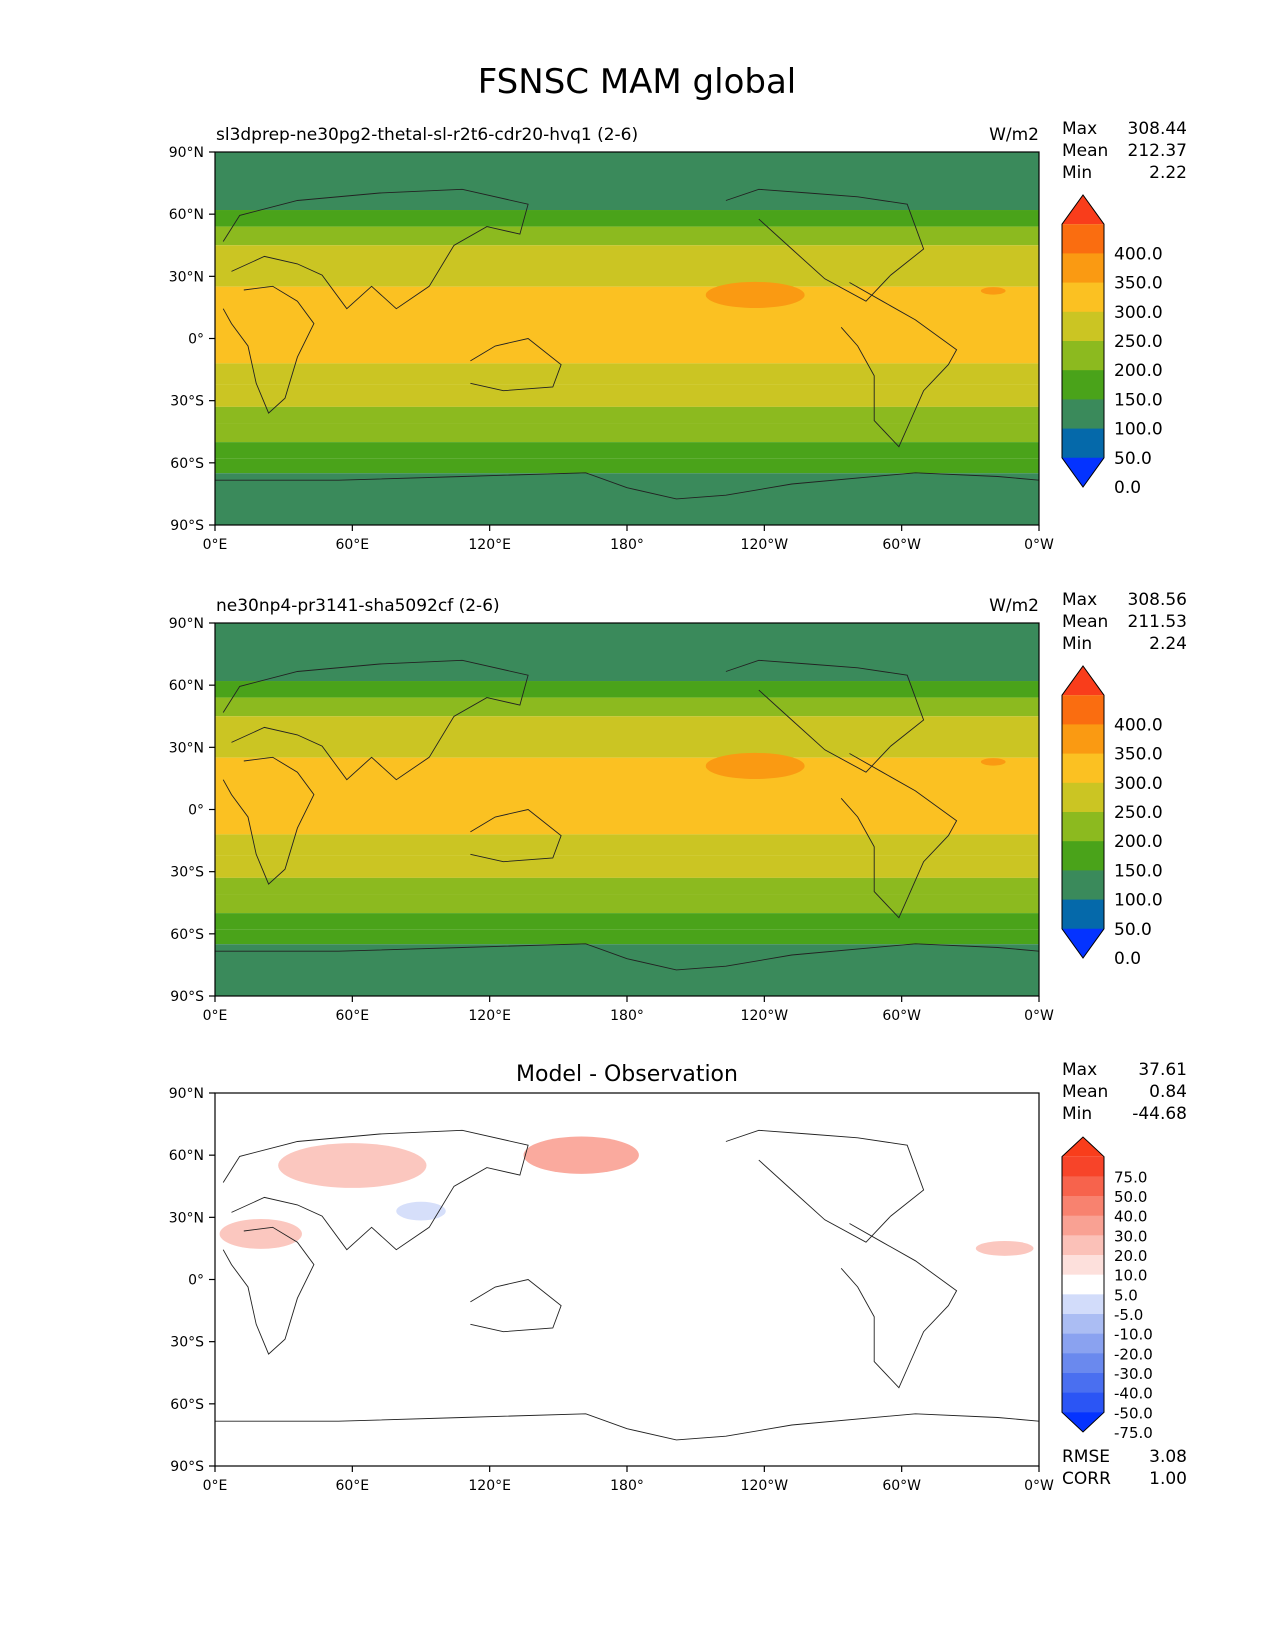 This screenshot has height=1650, width=1275. What do you see at coordinates (1124, 622) in the screenshot?
I see `stats-block: Max 308.56 Mean 211.53 Min 2.24` at bounding box center [1124, 622].